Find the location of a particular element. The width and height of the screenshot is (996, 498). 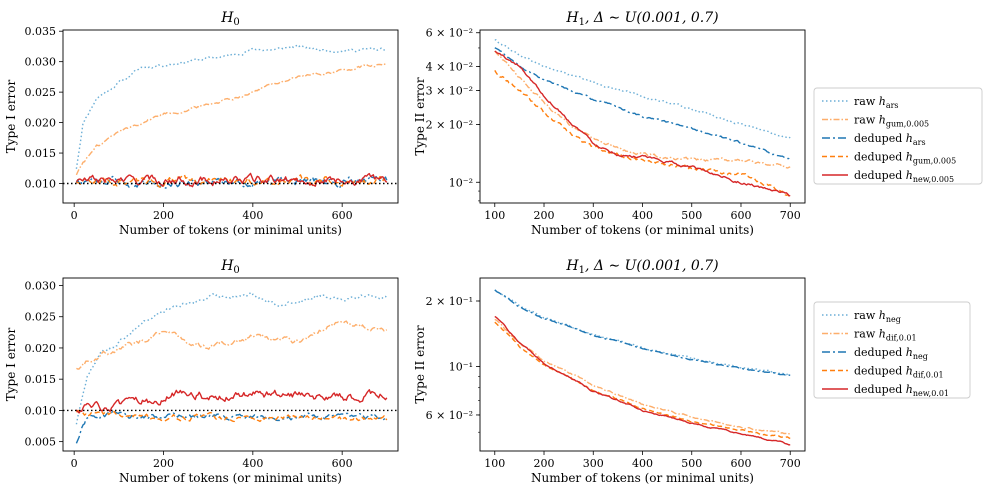

y-tick-label: 4 × 10⁻² is located at coordinates (449, 67).